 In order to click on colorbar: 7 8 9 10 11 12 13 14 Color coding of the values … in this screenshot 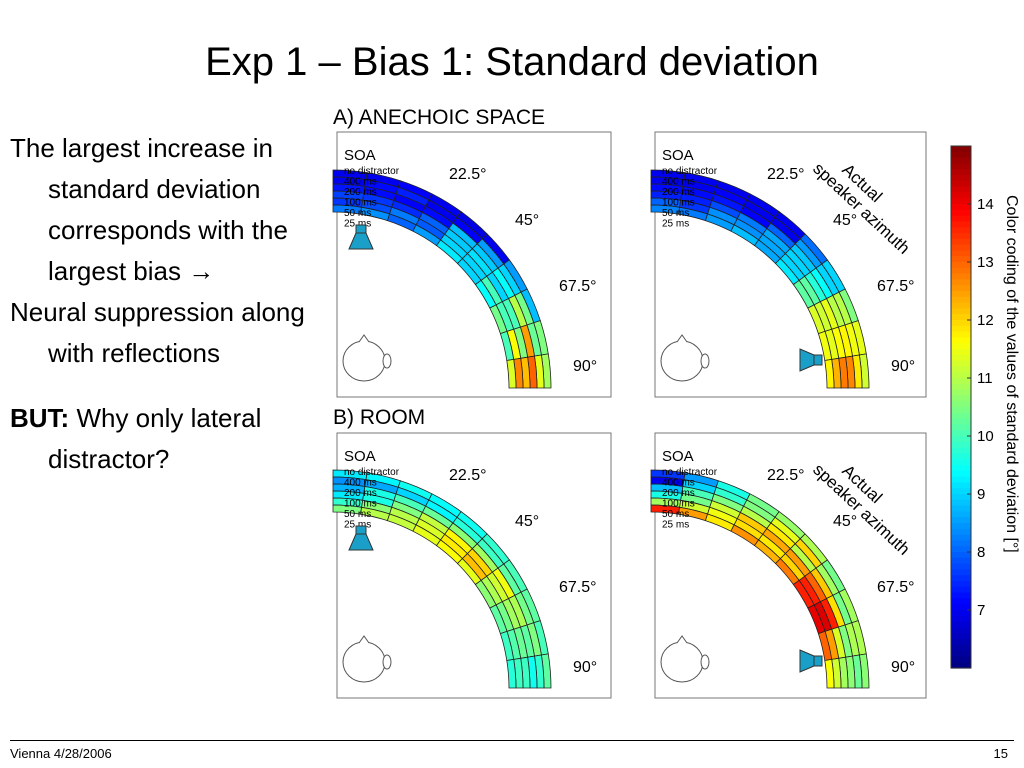, I will do `click(985, 407)`.